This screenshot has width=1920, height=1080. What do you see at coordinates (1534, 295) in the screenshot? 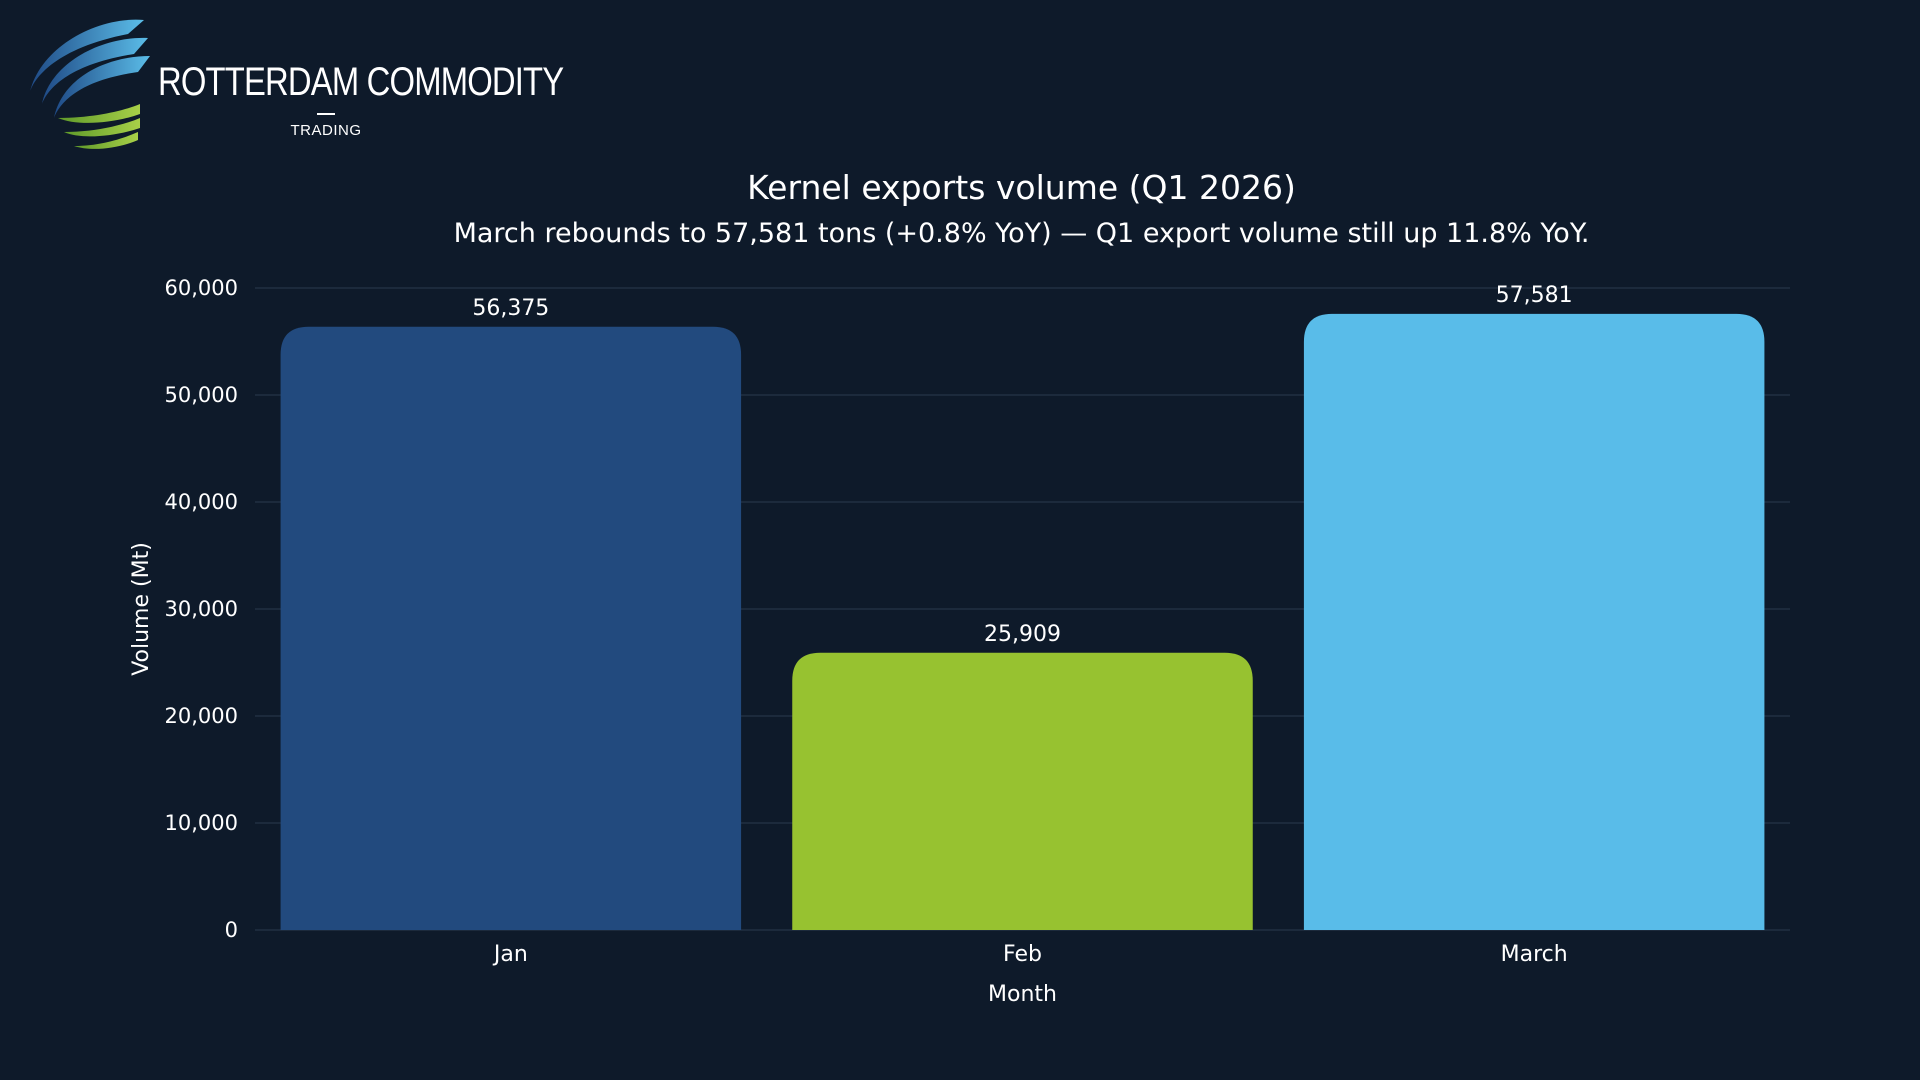
I see `bar-value-label: 57,581` at bounding box center [1534, 295].